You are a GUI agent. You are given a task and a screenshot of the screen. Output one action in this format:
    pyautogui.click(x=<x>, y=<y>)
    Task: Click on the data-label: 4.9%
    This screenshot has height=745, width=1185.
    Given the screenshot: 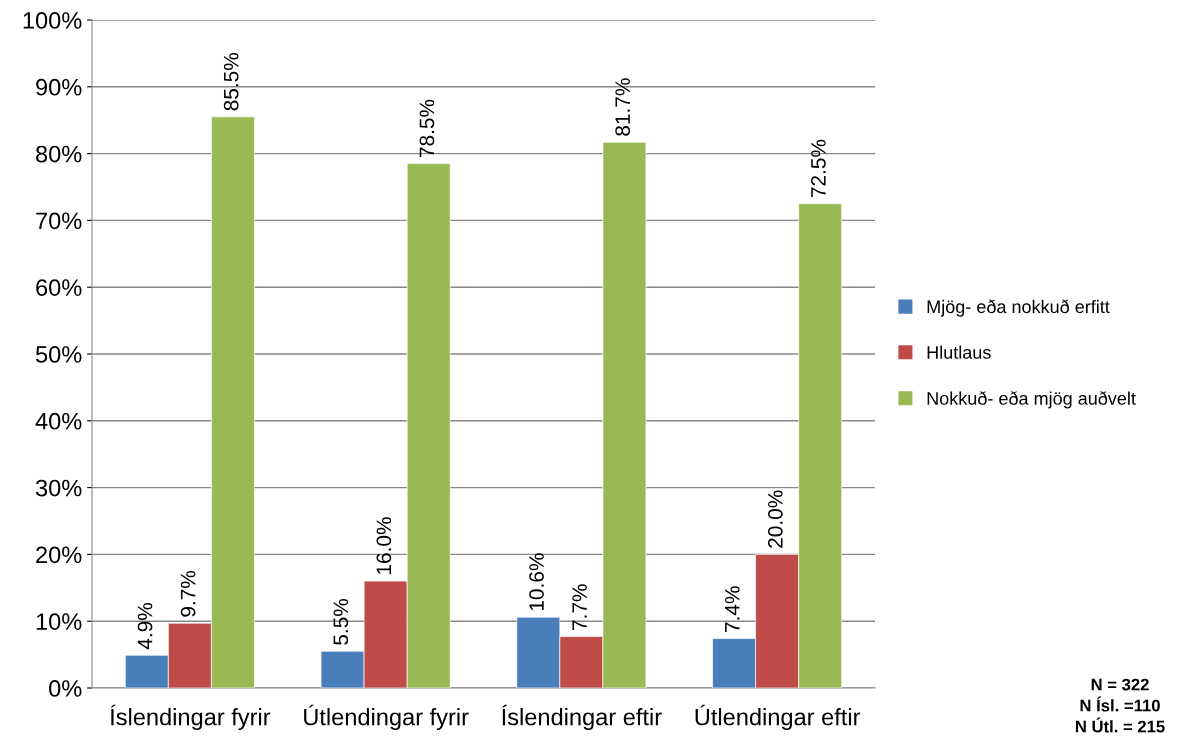 What is the action you would take?
    pyautogui.click(x=145, y=626)
    